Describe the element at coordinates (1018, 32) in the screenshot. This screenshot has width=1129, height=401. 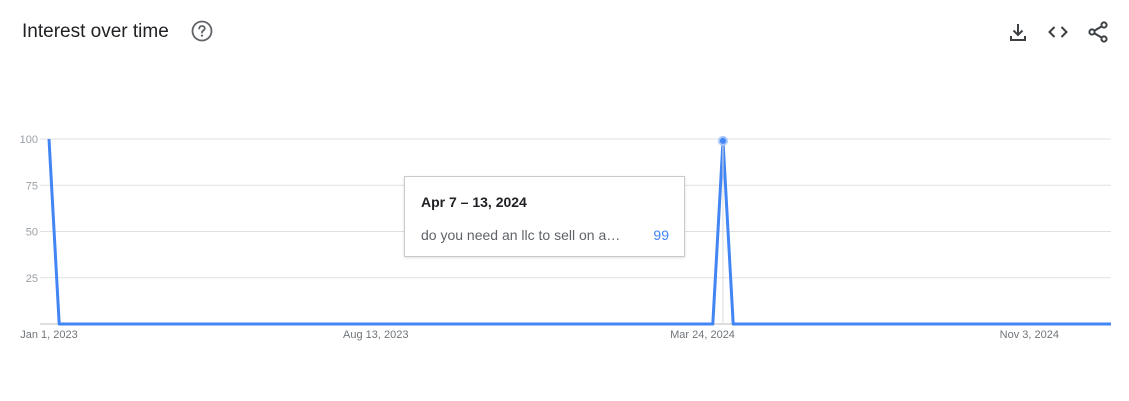
I see `download-icon` at that location.